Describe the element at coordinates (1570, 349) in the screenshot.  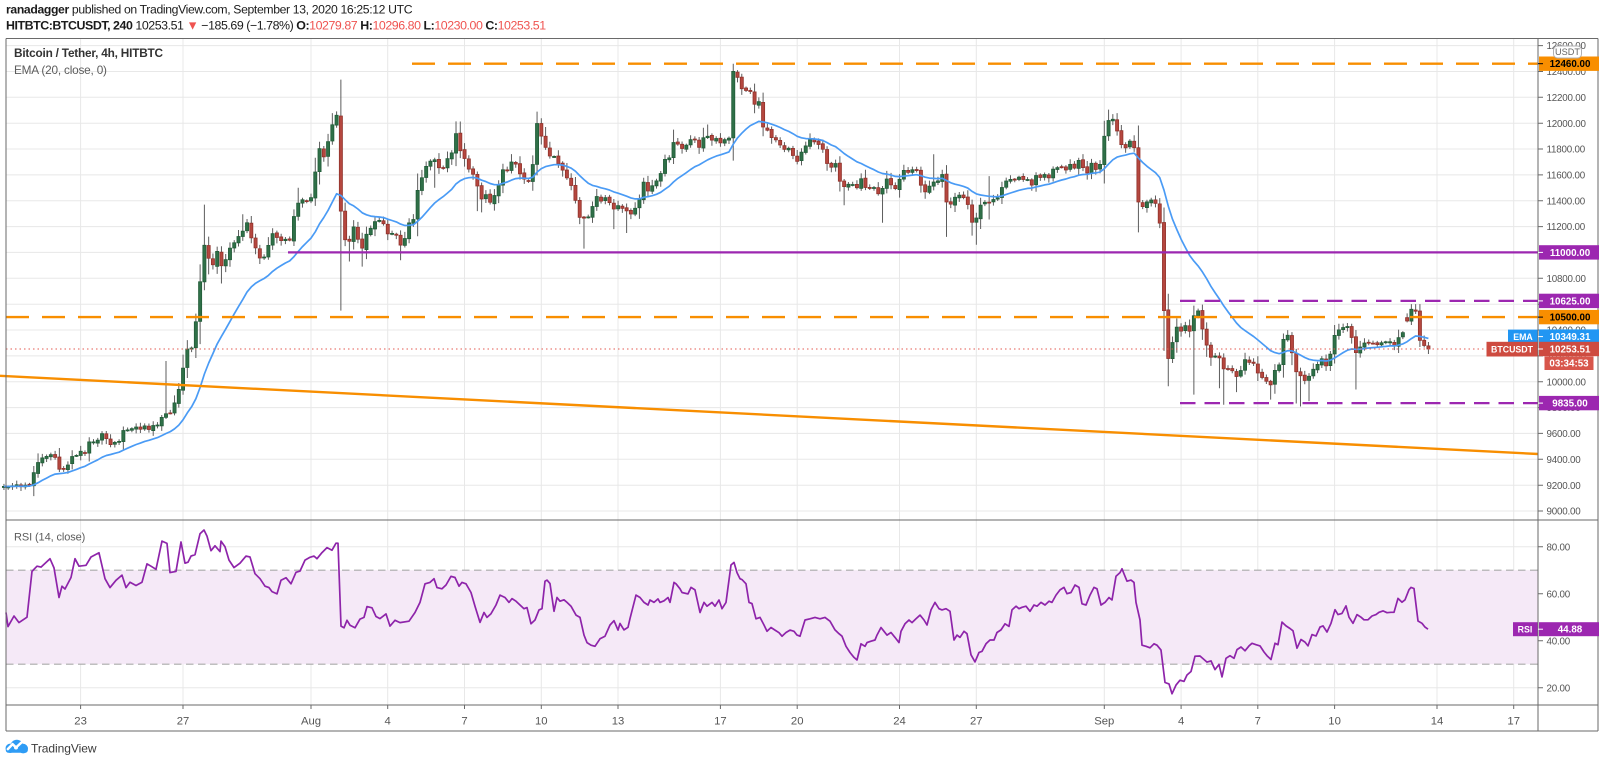
I see `svg-text: 10253.51` at that location.